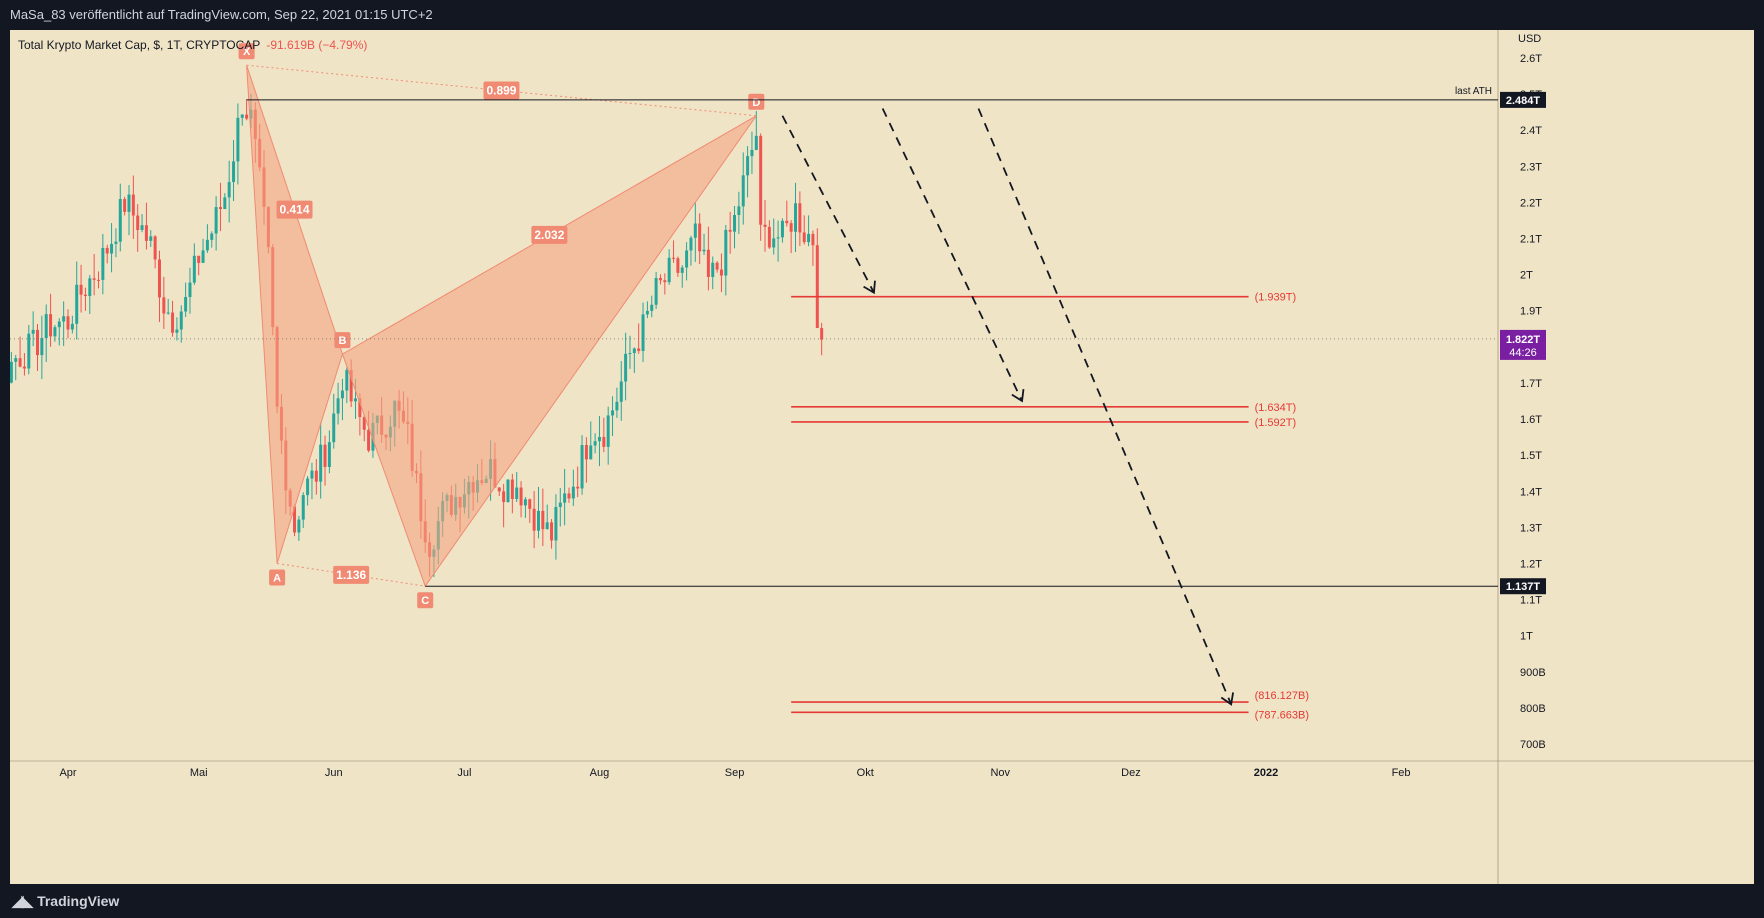  Describe the element at coordinates (735, 773) in the screenshot. I see `x-tick-label: Sep` at that location.